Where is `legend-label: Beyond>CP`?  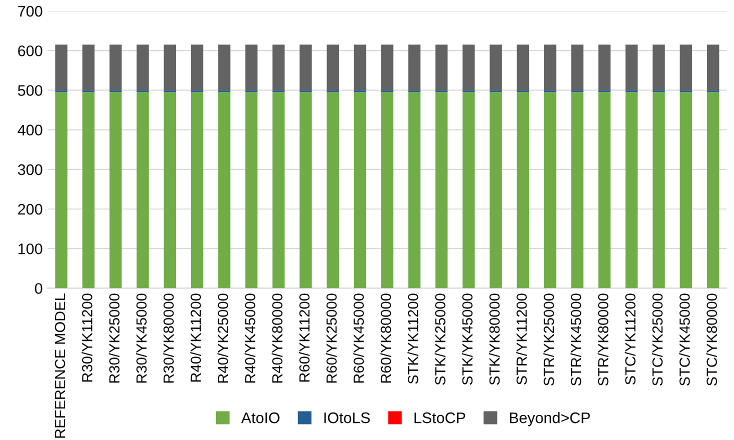 legend-label: Beyond>CP is located at coordinates (550, 419).